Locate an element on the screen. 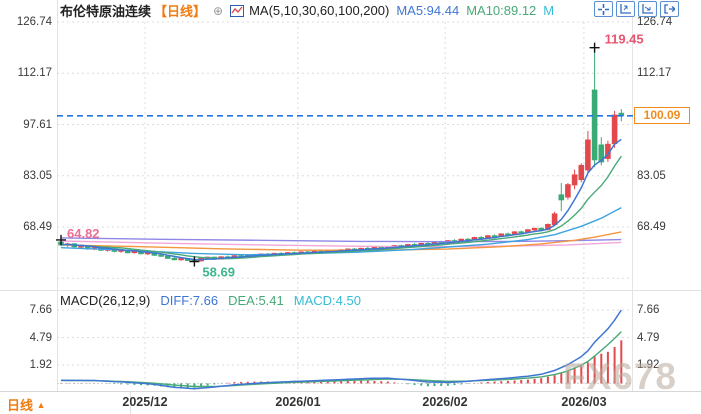 The width and height of the screenshot is (701, 414). ma-settings-label: MA(5,10,30,60,100,200) is located at coordinates (319, 10).